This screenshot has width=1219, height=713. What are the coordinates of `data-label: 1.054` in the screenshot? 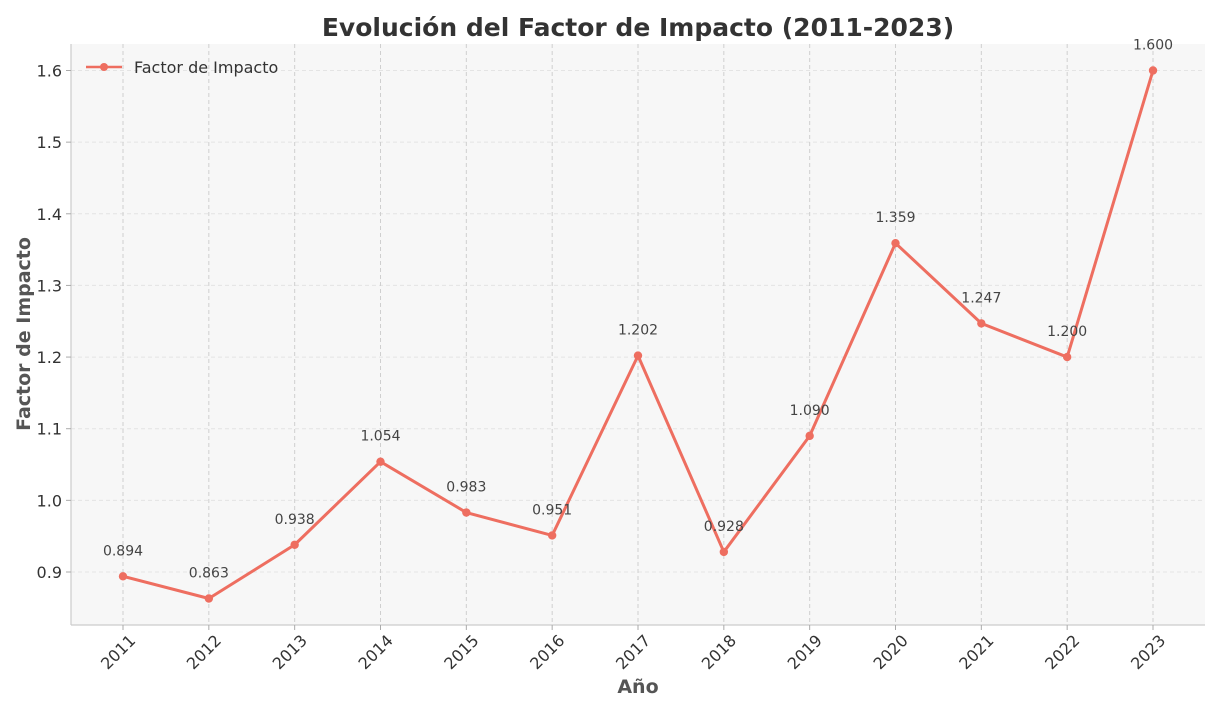 It's located at (380, 437).